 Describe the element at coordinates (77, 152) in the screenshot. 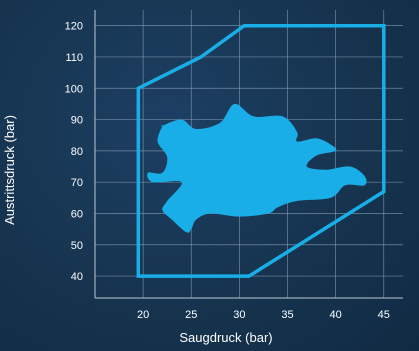

I see `y-tick-label-80: 80` at that location.